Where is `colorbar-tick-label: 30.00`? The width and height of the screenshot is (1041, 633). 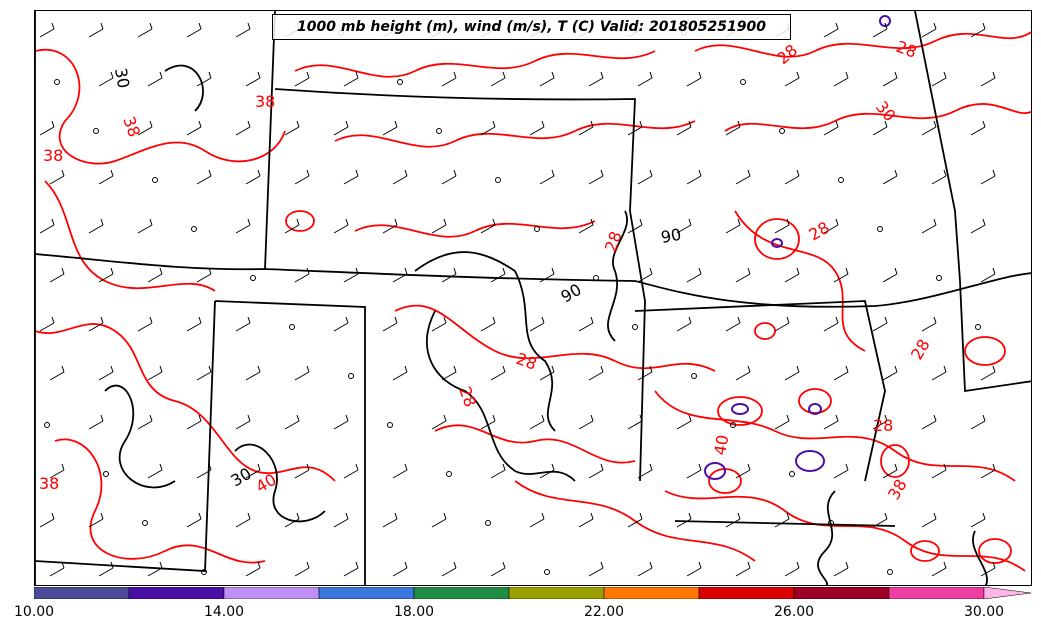 colorbar-tick-label: 30.00 is located at coordinates (984, 612).